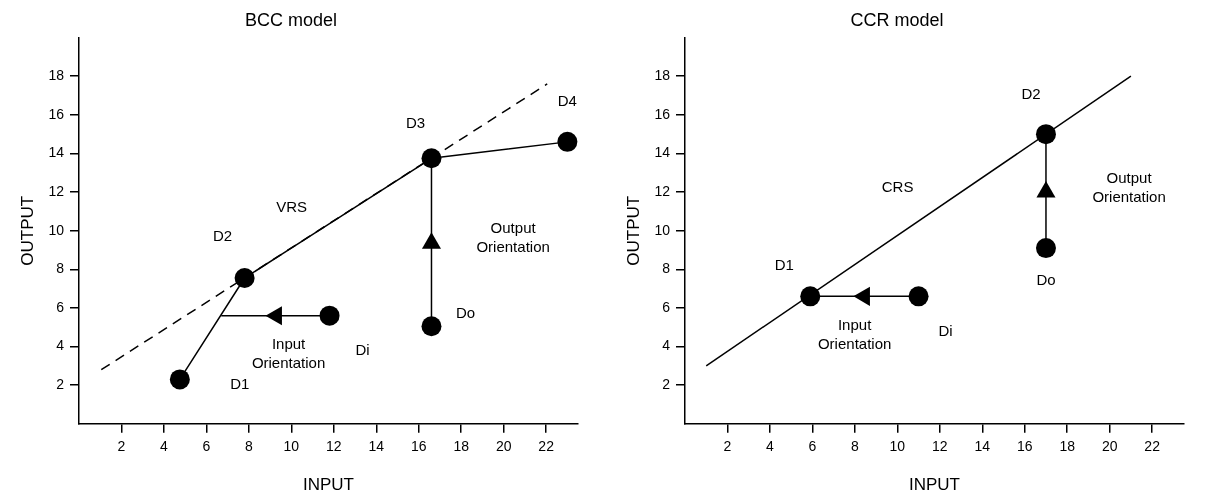 The width and height of the screenshot is (1212, 502). Describe the element at coordinates (567, 101) in the screenshot. I see `series-label: D4` at that location.